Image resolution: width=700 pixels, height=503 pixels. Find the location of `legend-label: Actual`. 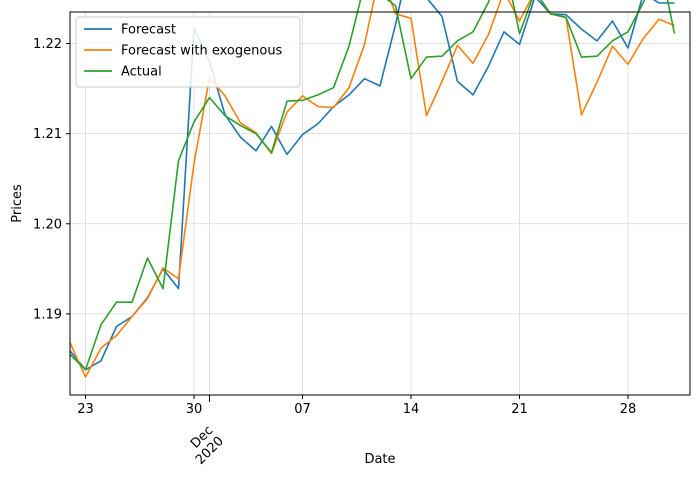

legend-label: Actual is located at coordinates (141, 72).